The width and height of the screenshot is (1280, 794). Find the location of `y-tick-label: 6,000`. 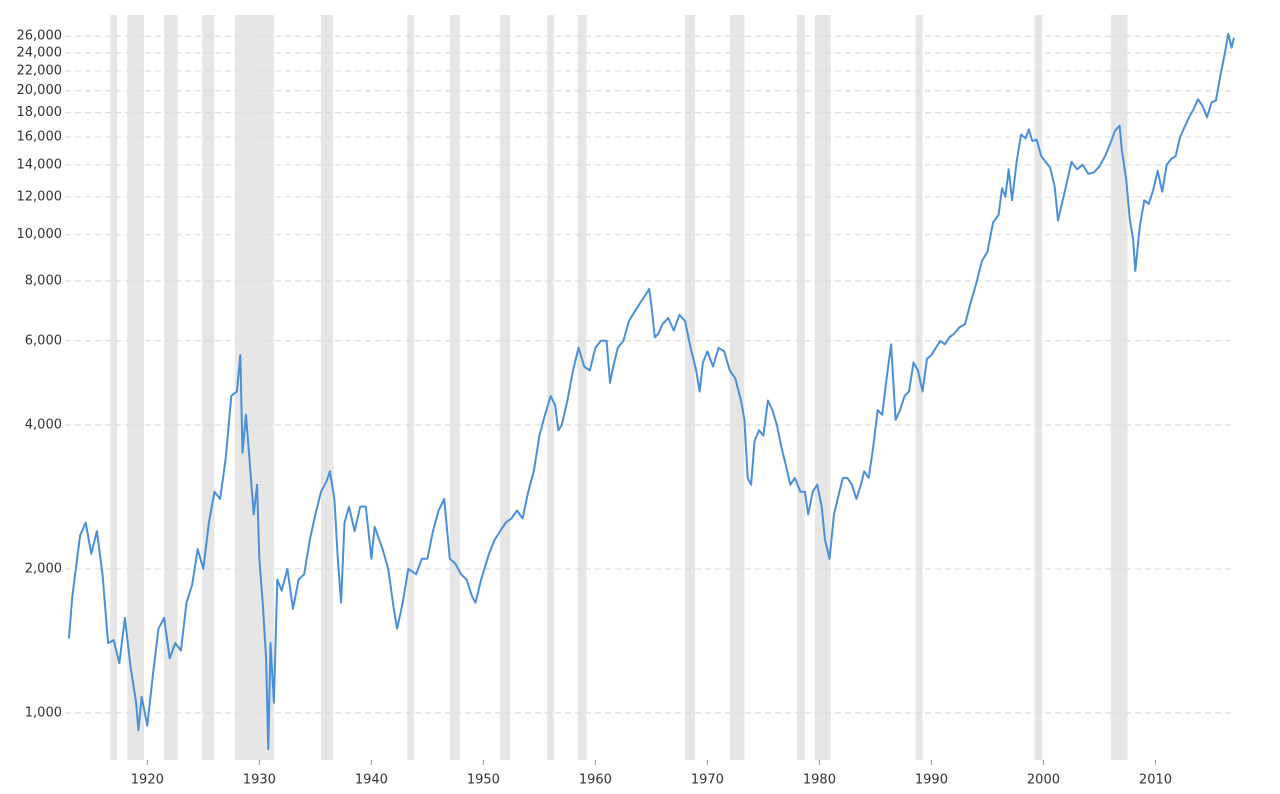

y-tick-label: 6,000 is located at coordinates (43, 340).